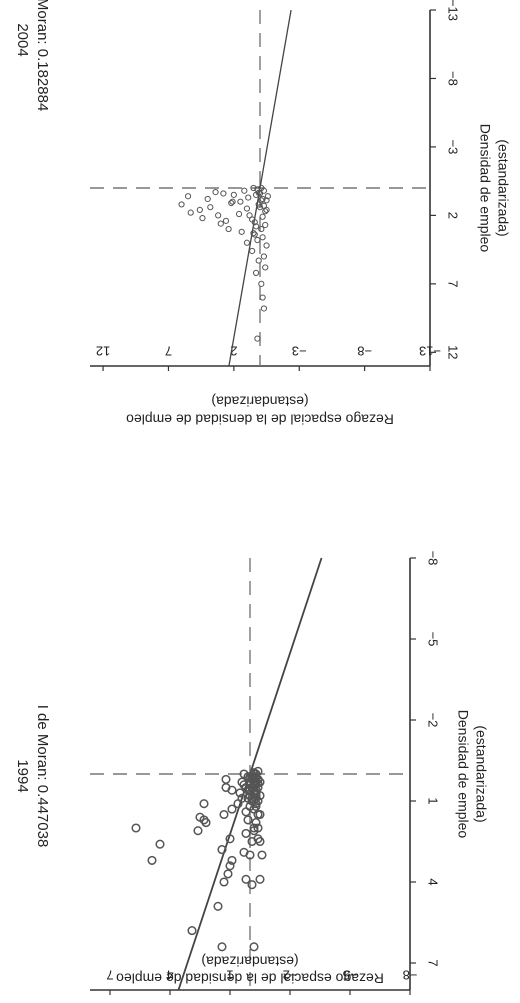 This screenshot has width=520, height=1003. I want to click on x-tick-label: 12, so click(453, 352).